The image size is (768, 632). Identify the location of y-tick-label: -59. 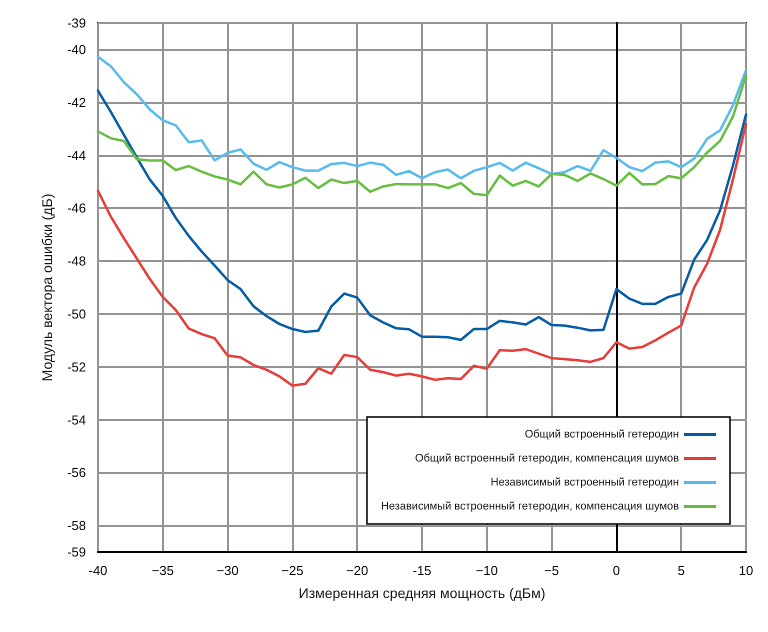
(76, 552).